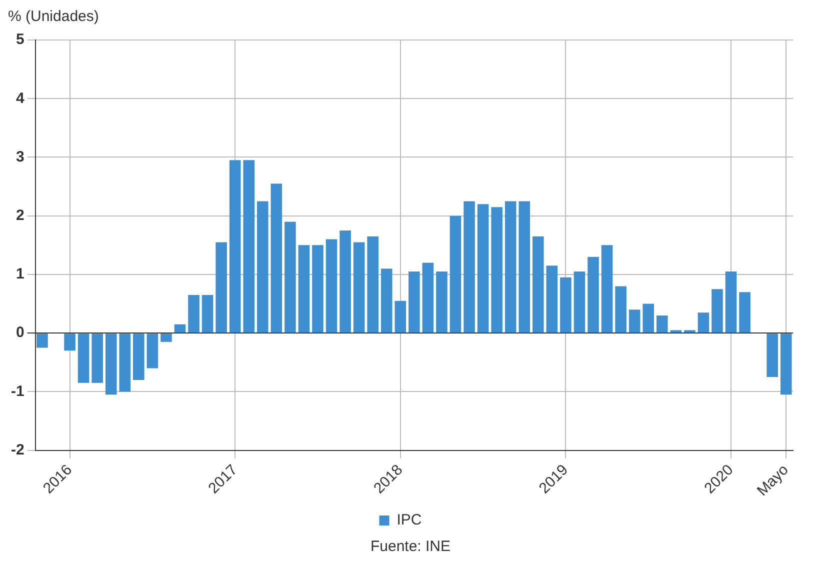 The width and height of the screenshot is (821, 576). What do you see at coordinates (20, 333) in the screenshot?
I see `y-tick-label: 0` at bounding box center [20, 333].